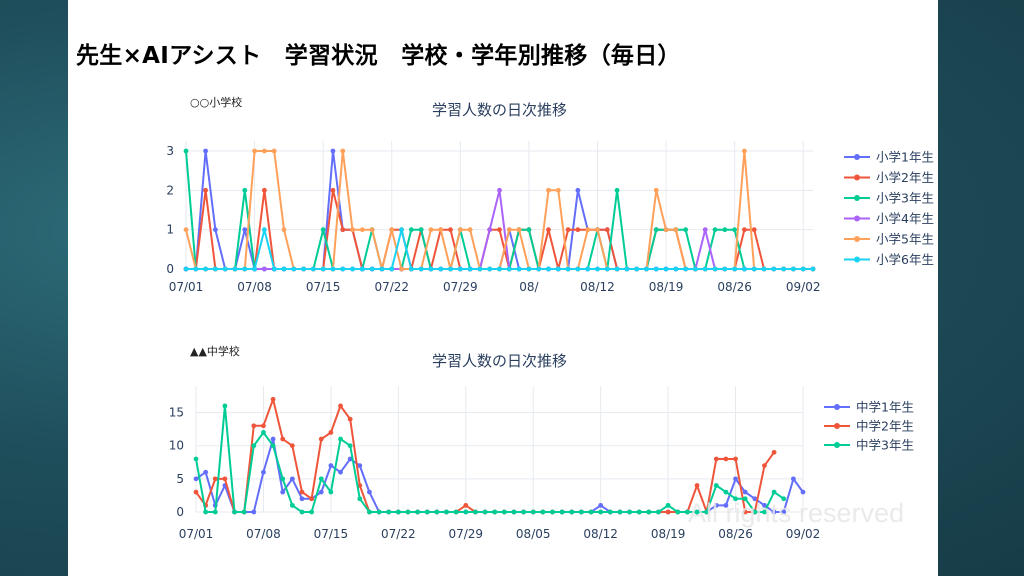  I want to click on y-tick-label: 1, so click(170, 230).